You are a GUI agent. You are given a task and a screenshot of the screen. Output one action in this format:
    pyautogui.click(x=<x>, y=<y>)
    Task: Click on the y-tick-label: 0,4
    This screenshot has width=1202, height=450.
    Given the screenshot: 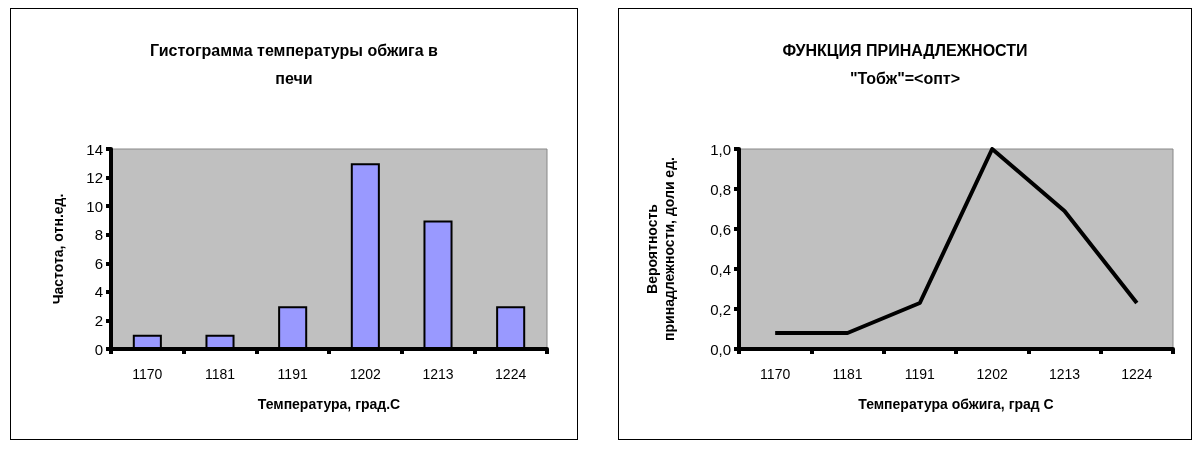 What is the action you would take?
    pyautogui.click(x=720, y=269)
    